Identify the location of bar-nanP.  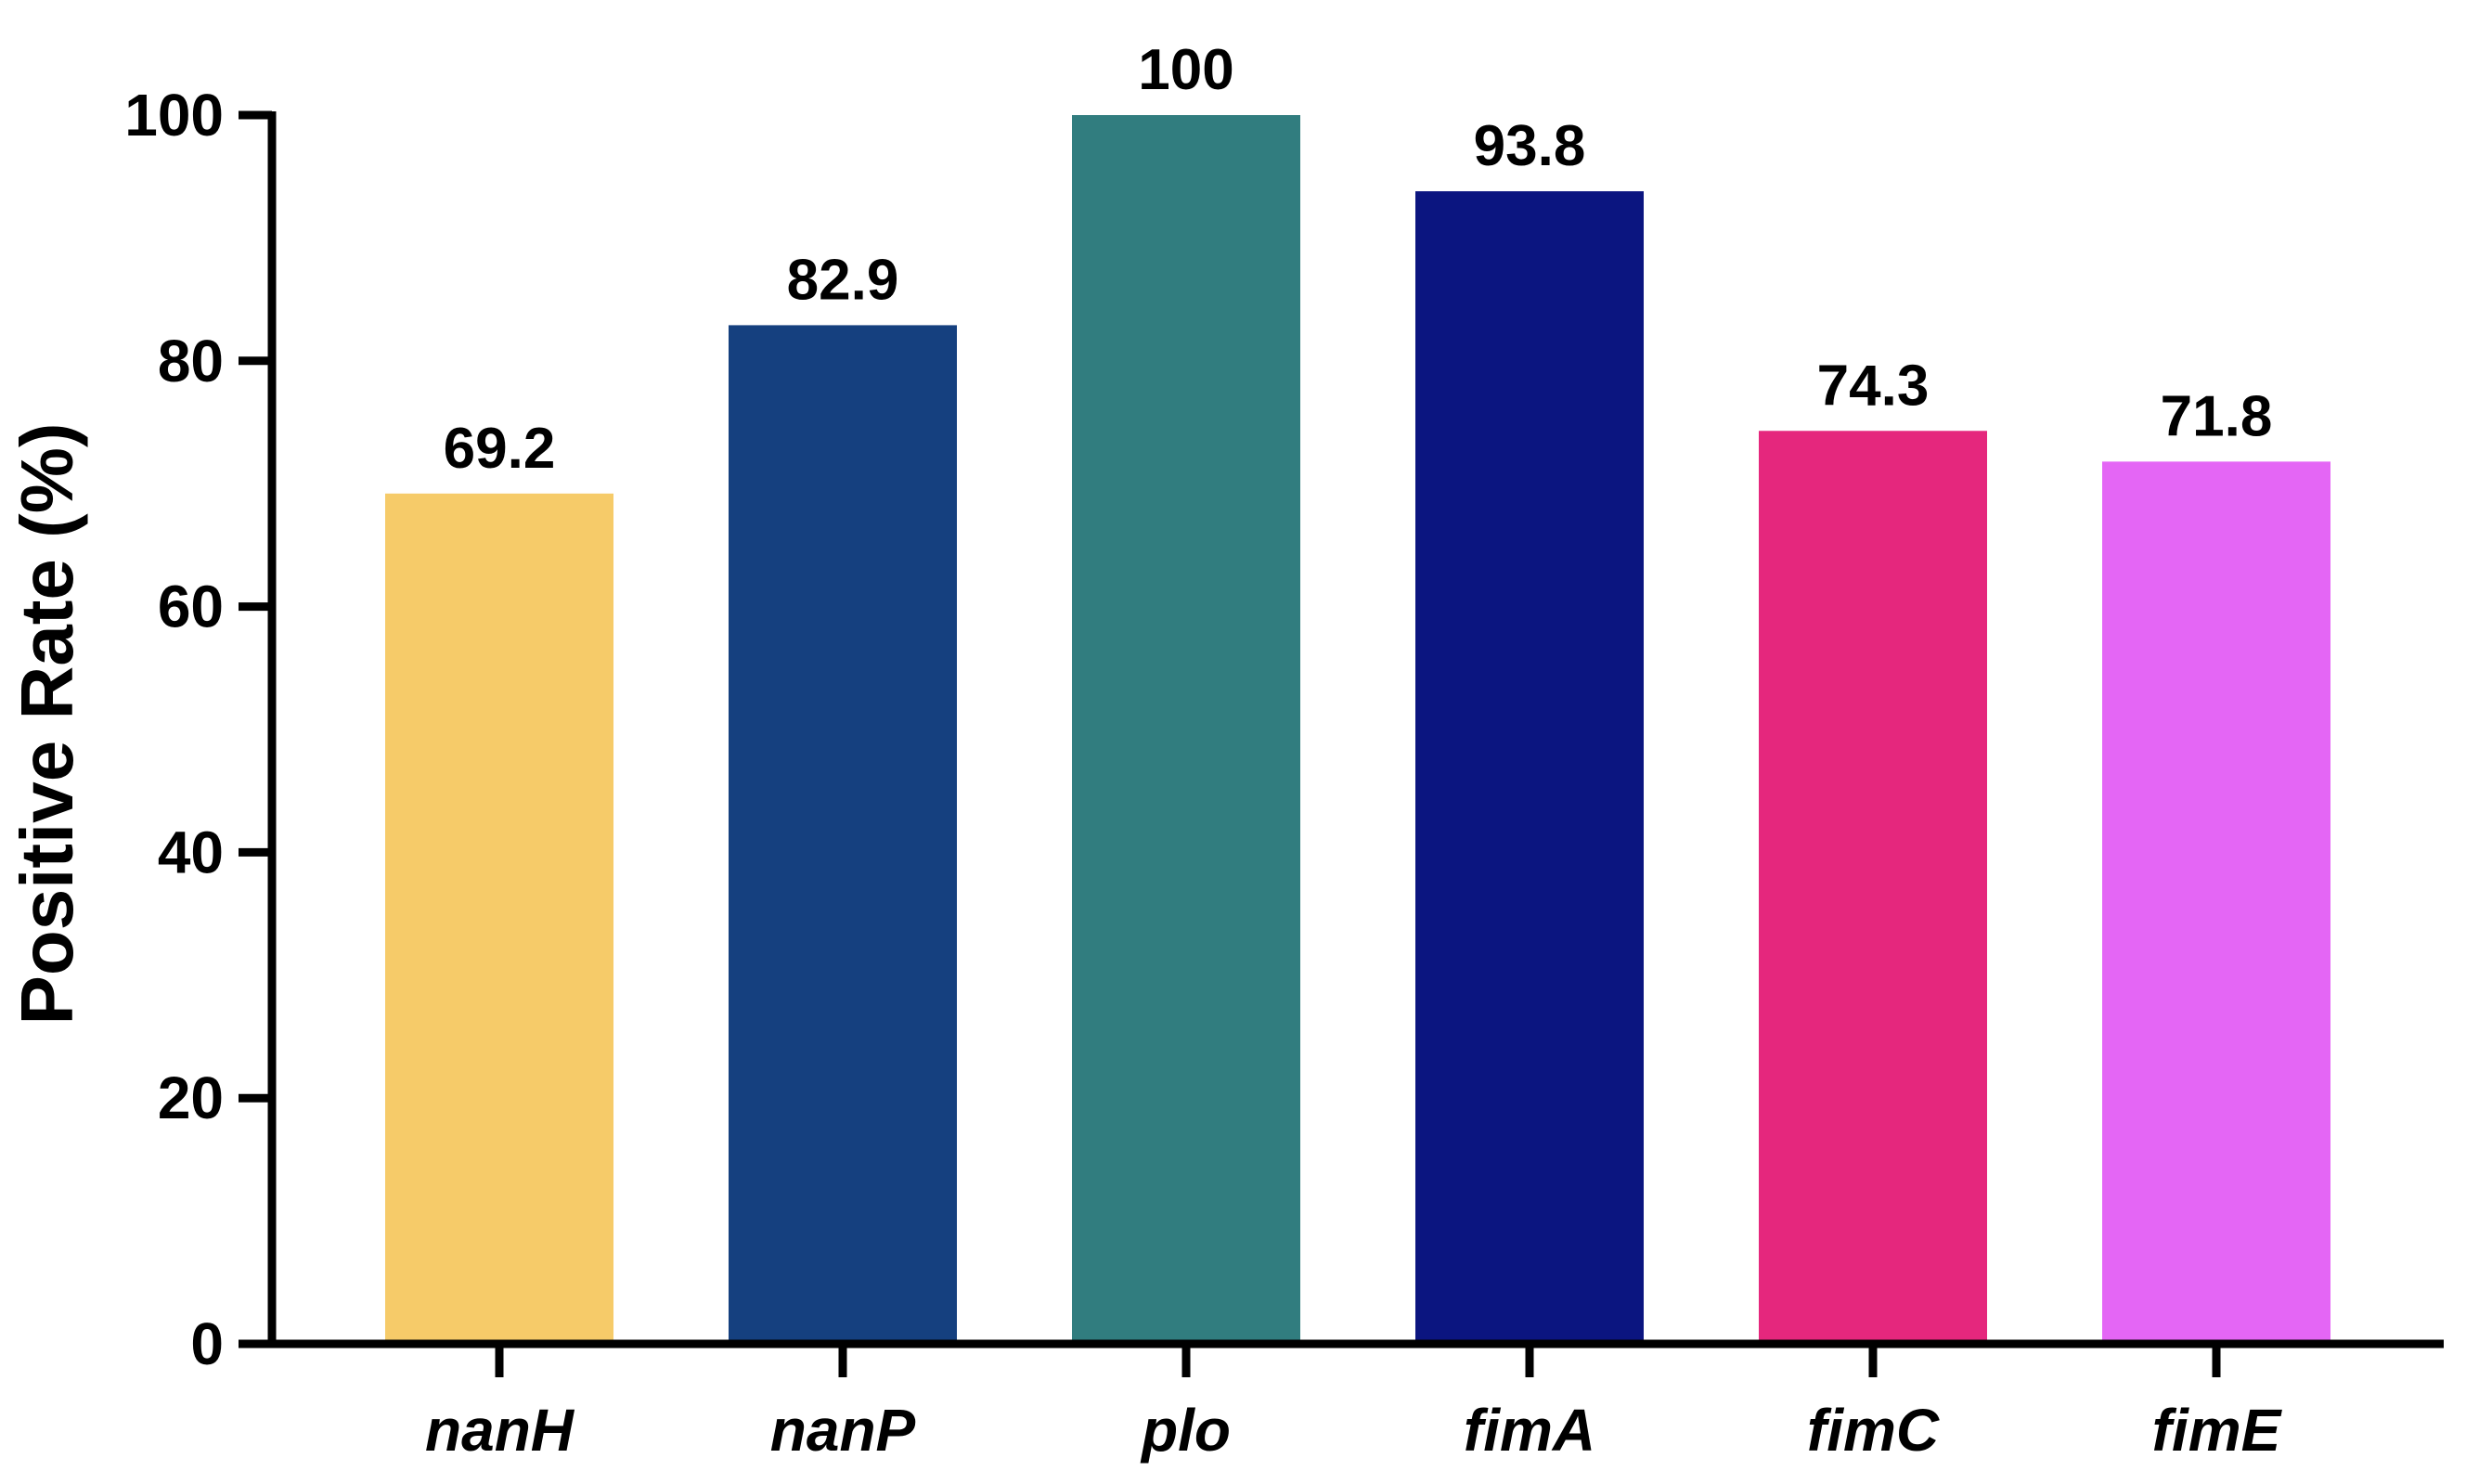
(843, 835).